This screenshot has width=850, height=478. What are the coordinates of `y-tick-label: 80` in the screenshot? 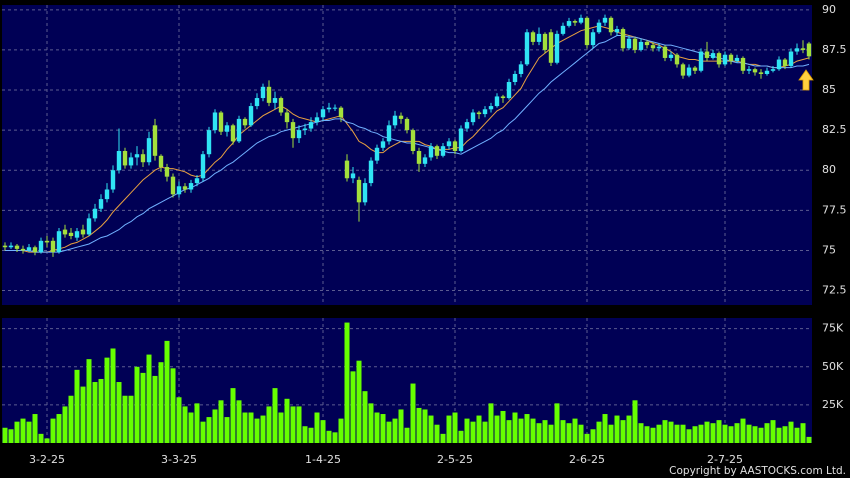 It's located at (829, 169).